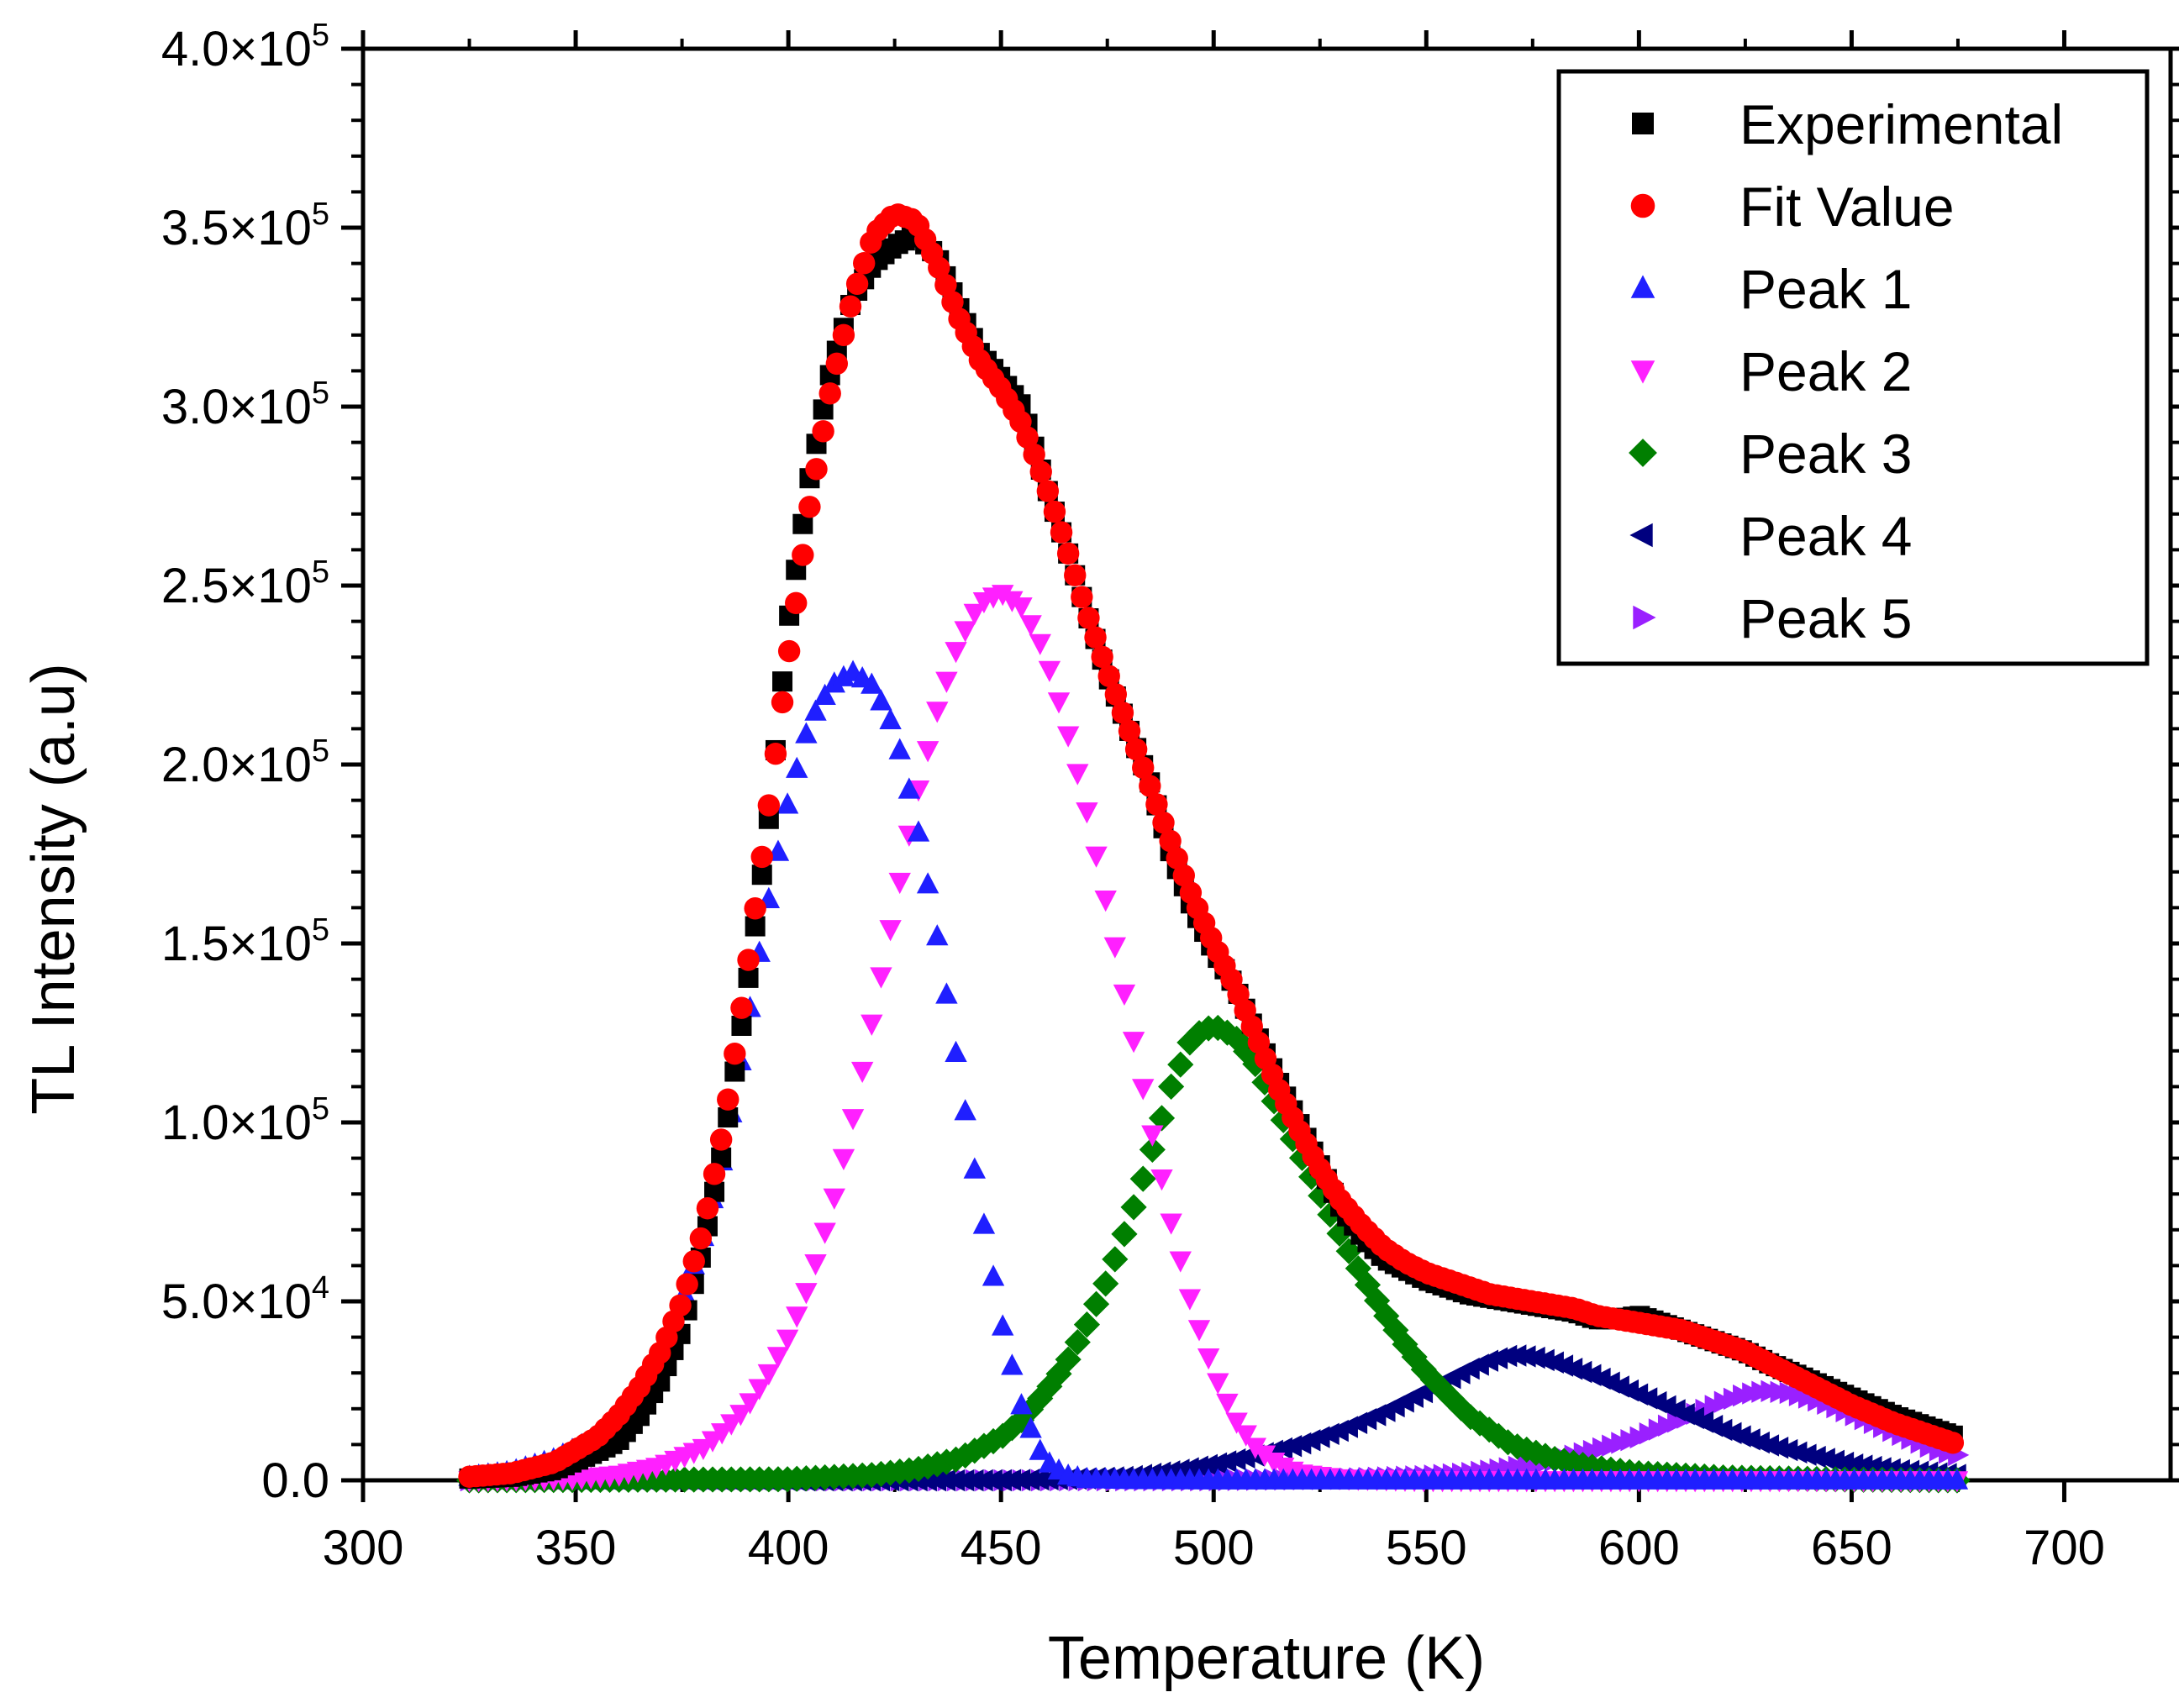 Image resolution: width=2179 pixels, height=1708 pixels. I want to click on x-tick-label: 500, so click(1214, 1548).